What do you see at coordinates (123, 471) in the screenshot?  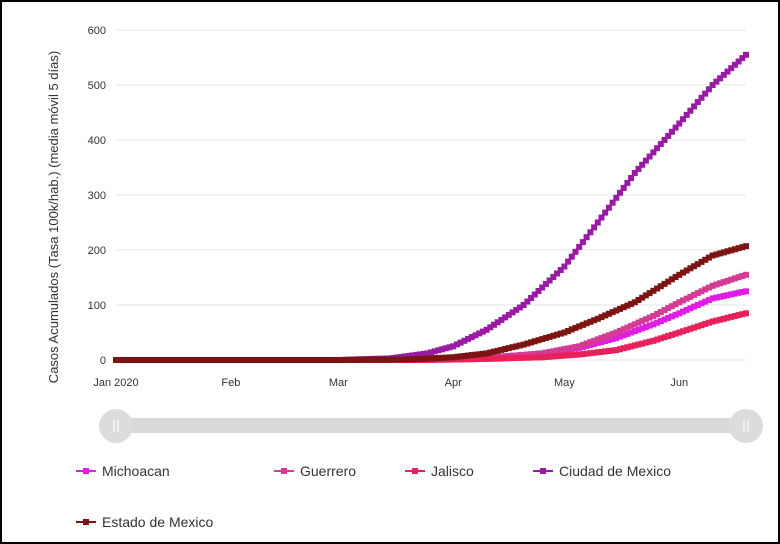 I see `legend-item-michoacan: Michoacan` at bounding box center [123, 471].